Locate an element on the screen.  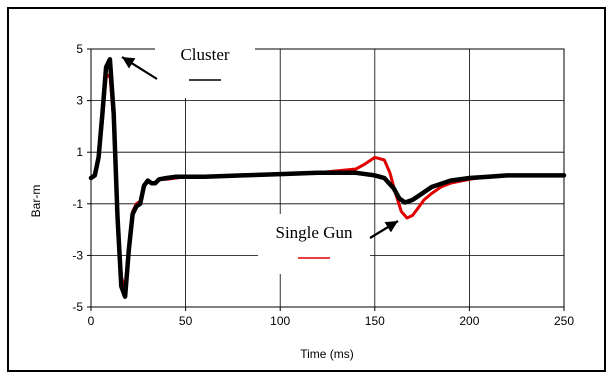
x-tick-label: 250 is located at coordinates (564, 321).